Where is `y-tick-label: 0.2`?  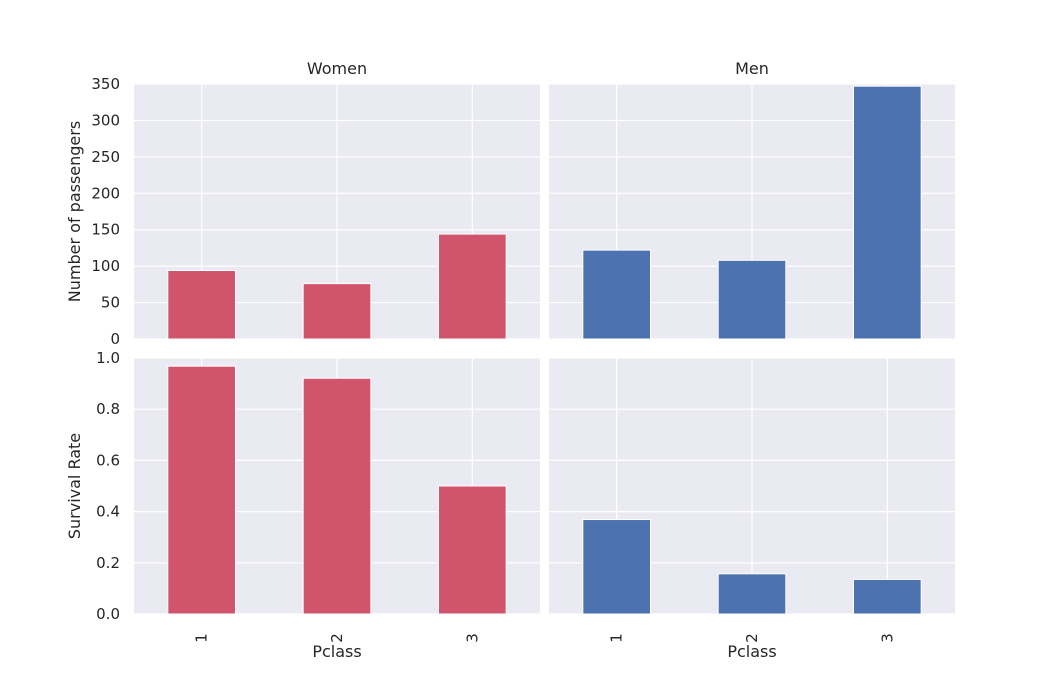
y-tick-label: 0.2 is located at coordinates (108, 563).